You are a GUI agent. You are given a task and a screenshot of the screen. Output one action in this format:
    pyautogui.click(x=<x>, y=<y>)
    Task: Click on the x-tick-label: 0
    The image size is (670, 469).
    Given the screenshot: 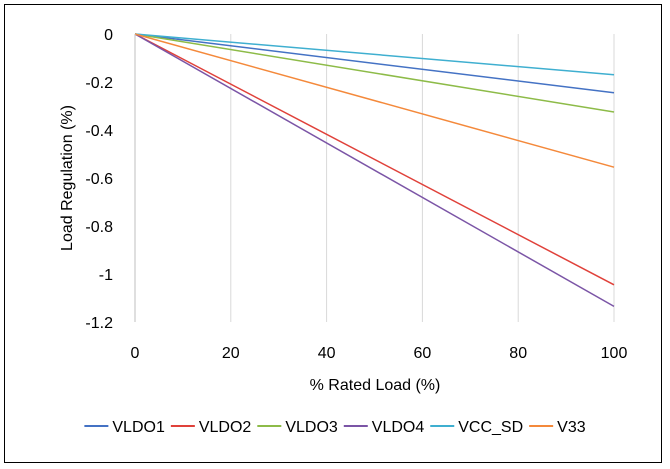 What is the action you would take?
    pyautogui.click(x=135, y=353)
    